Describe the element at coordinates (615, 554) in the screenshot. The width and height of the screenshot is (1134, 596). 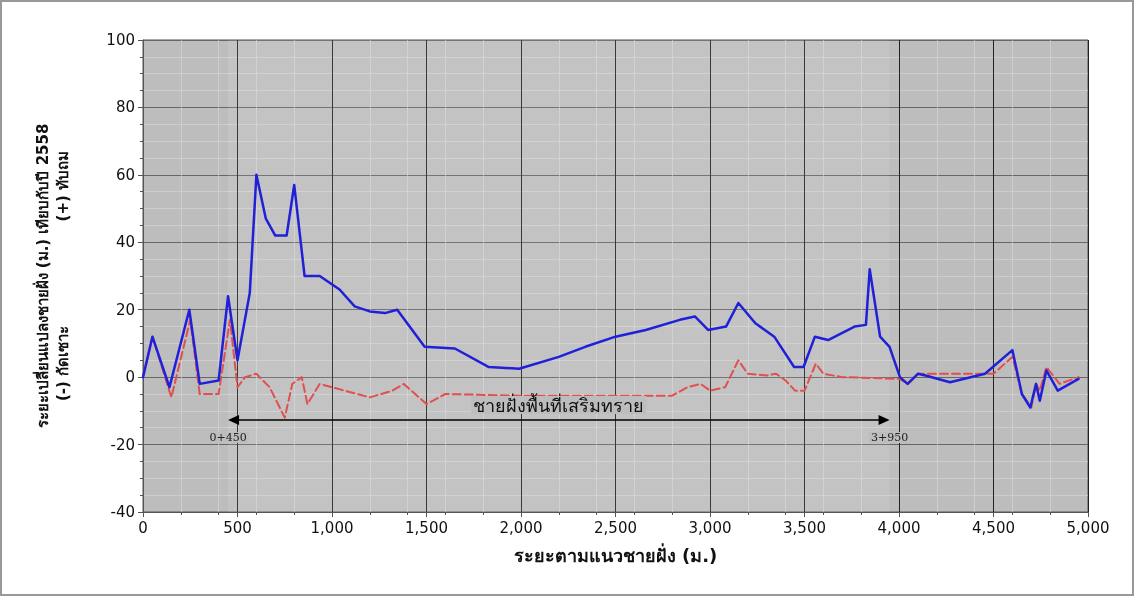
I see `x-axis-title: ระยะตามแนวชายฝั่ง (ม.)` at that location.